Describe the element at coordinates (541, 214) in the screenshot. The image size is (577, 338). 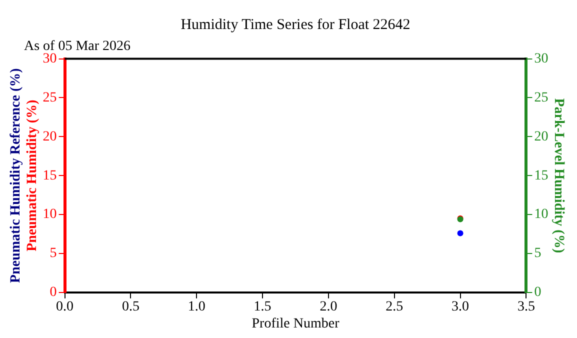
I see `y2-tick-label: 10` at that location.